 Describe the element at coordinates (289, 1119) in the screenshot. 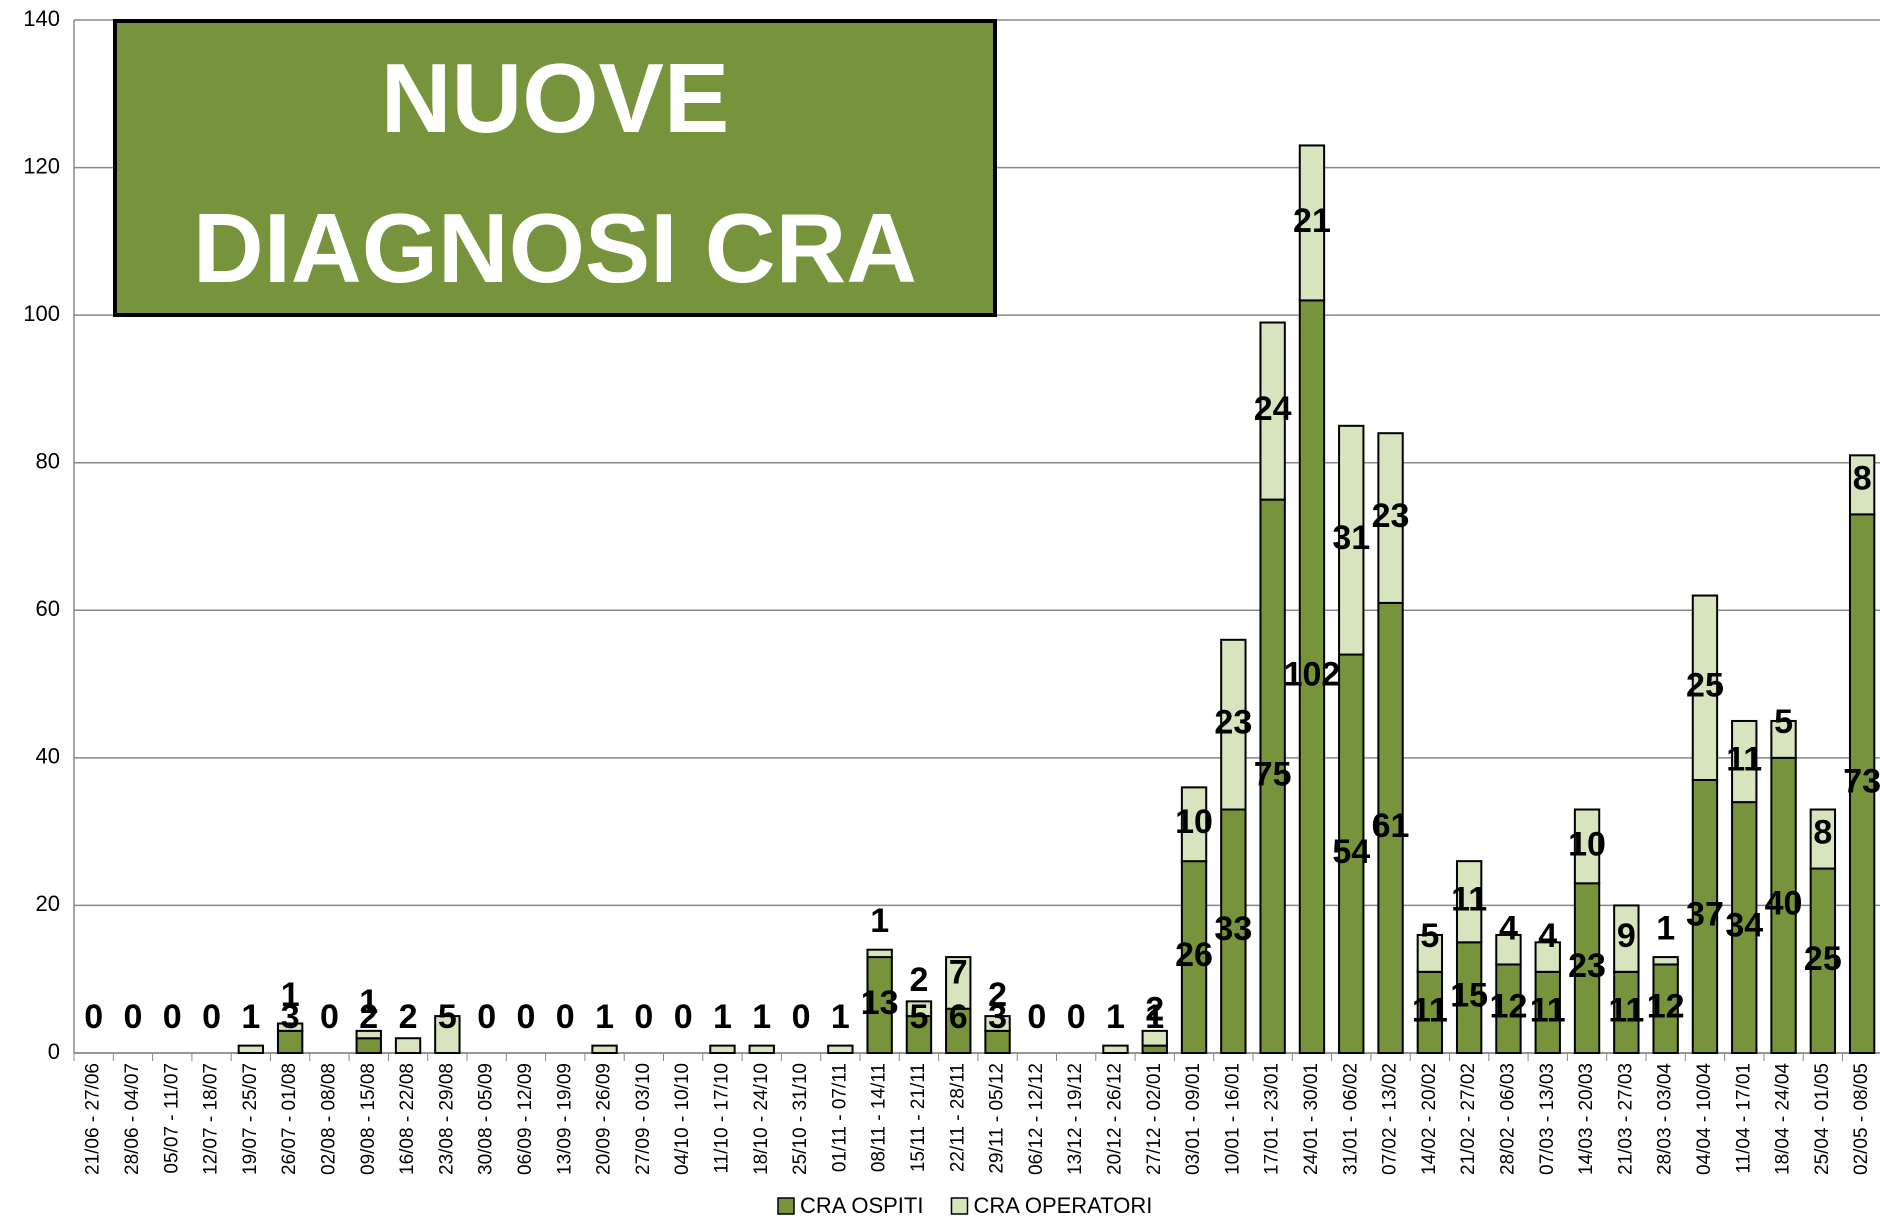

I see `x-tick-label: 26/07 - 01/08` at that location.